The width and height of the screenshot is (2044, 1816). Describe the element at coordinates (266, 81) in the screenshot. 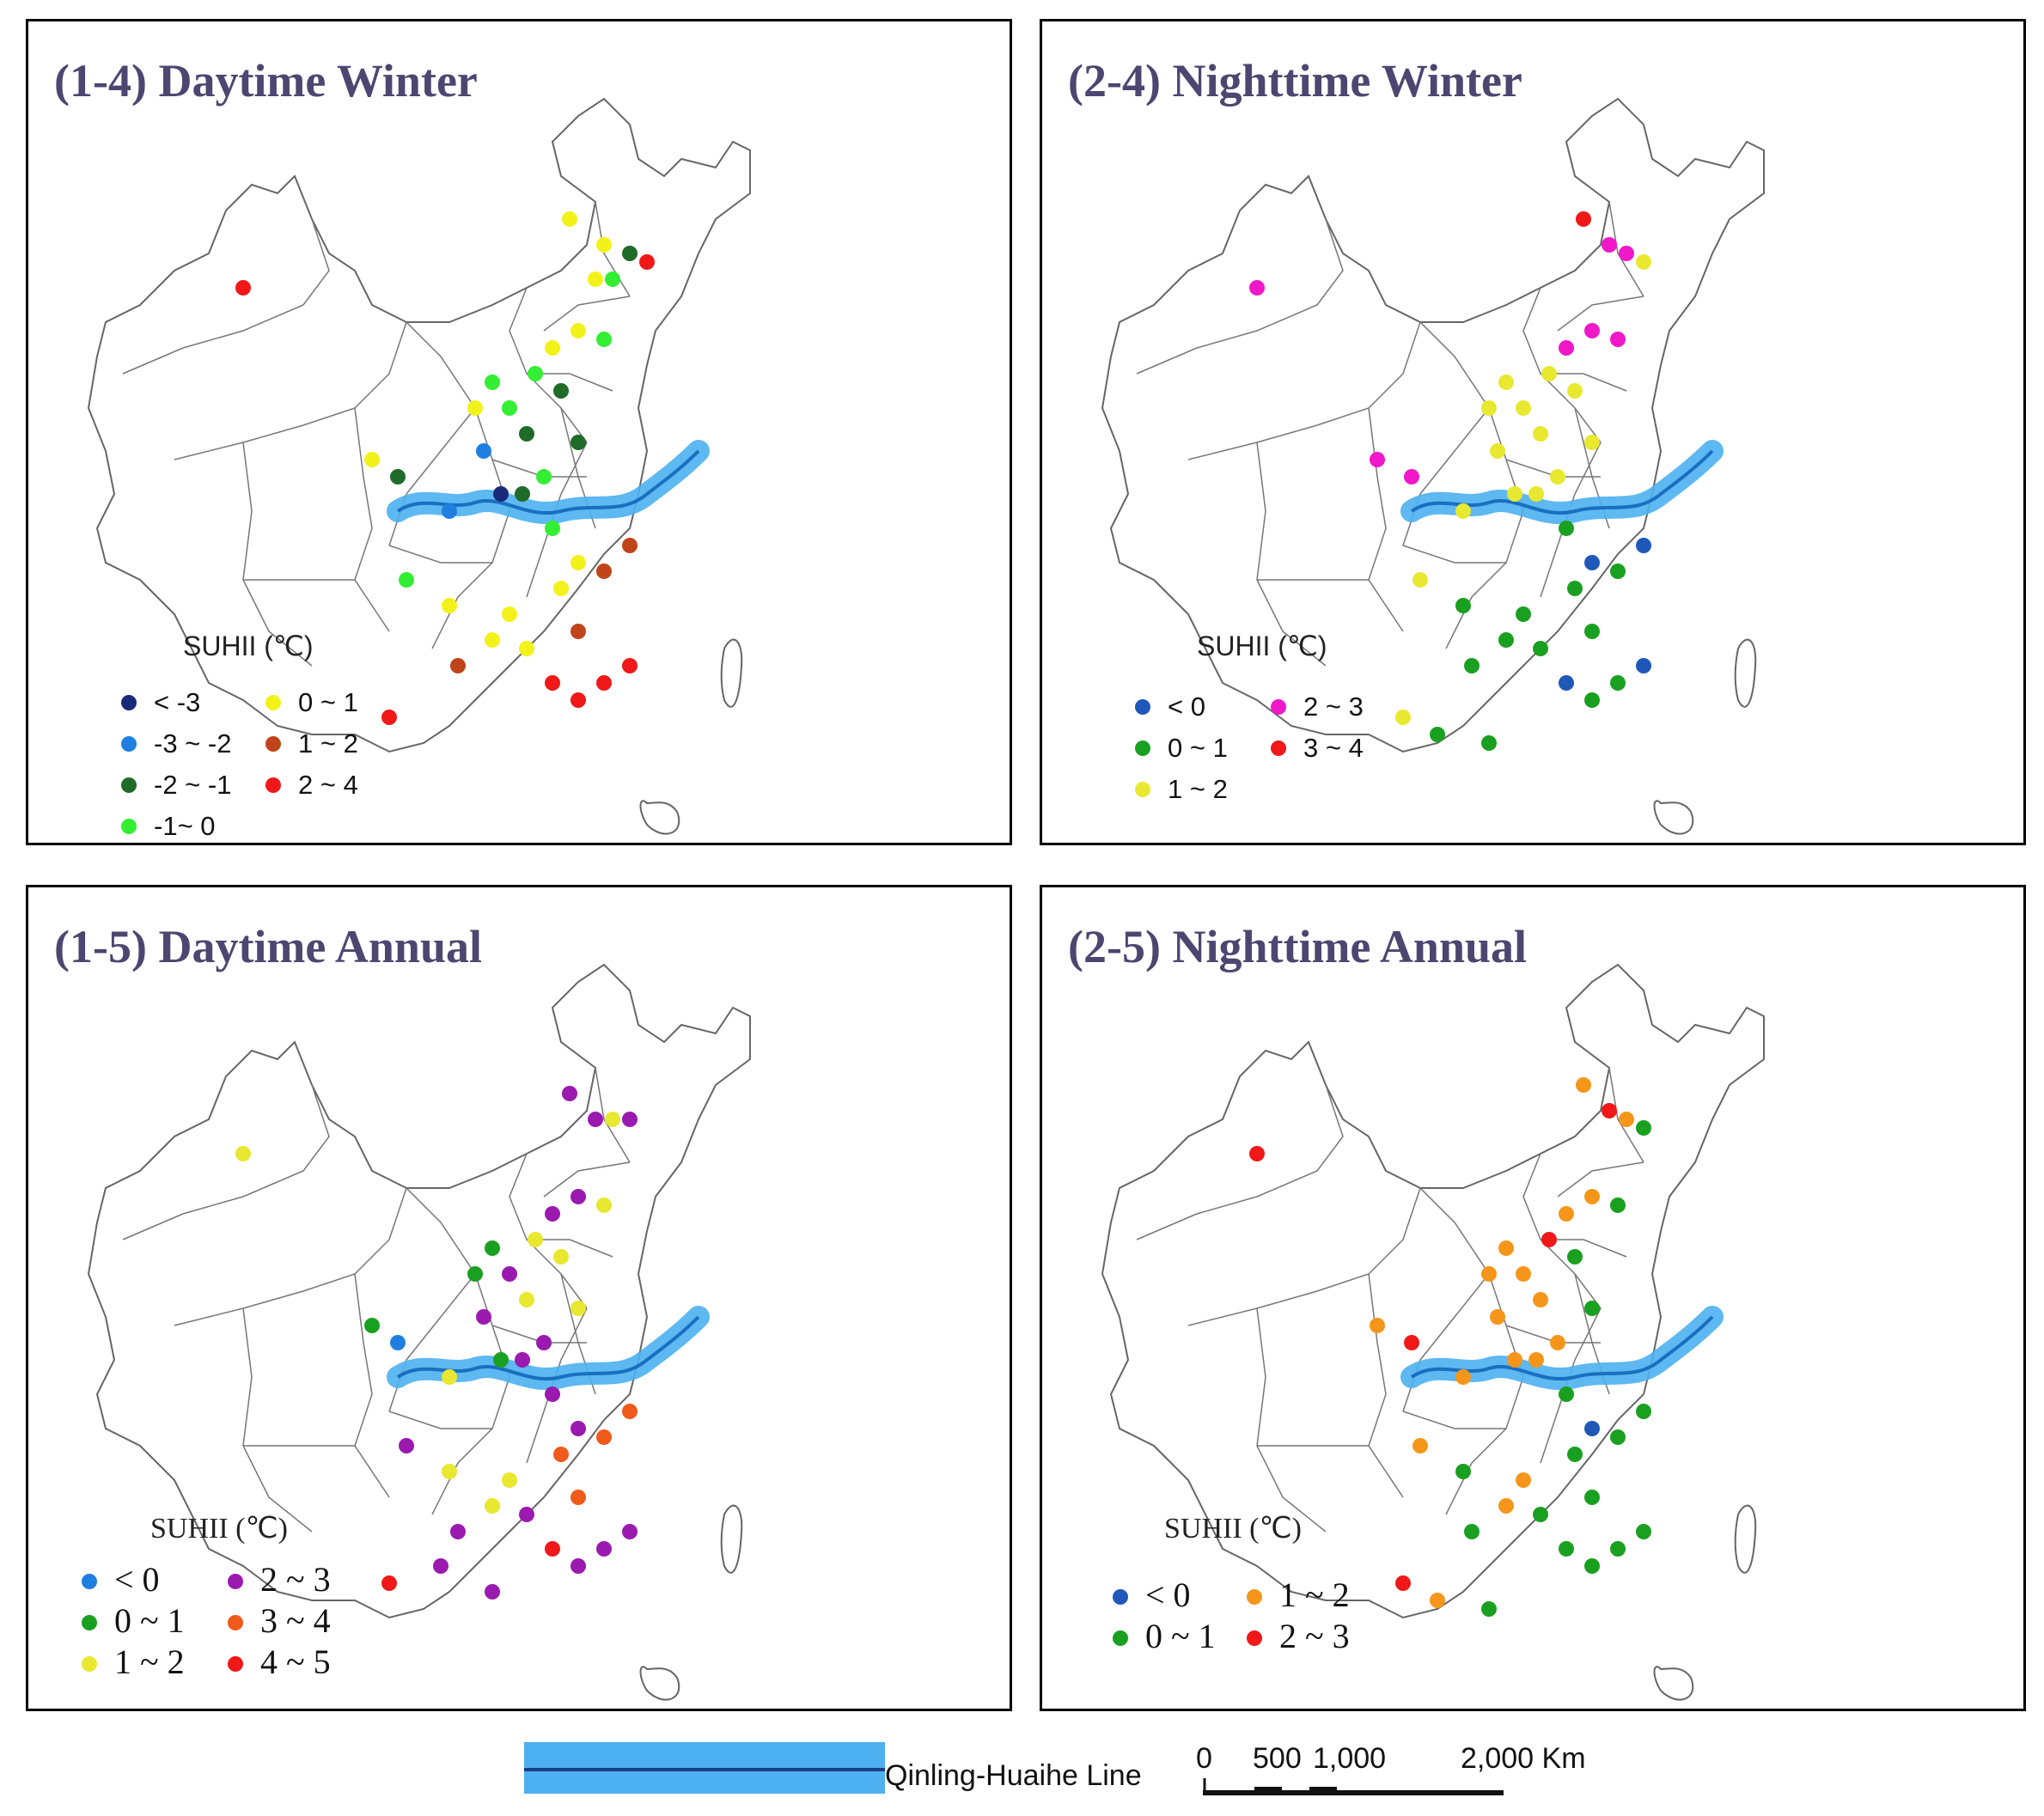

I see `panel-title: (1-4) Daytime Winter` at that location.